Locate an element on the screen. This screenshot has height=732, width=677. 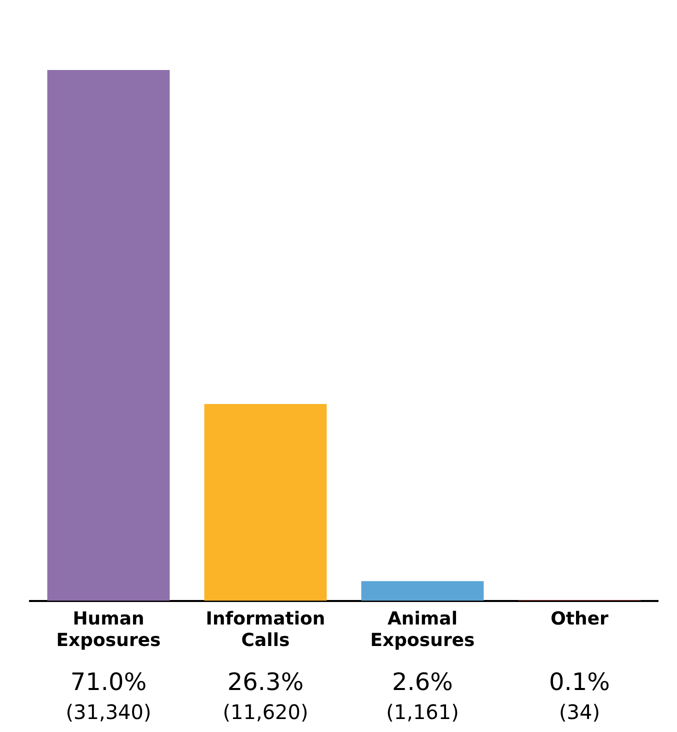
x-tick-label: Animal Exposures is located at coordinates (422, 629).